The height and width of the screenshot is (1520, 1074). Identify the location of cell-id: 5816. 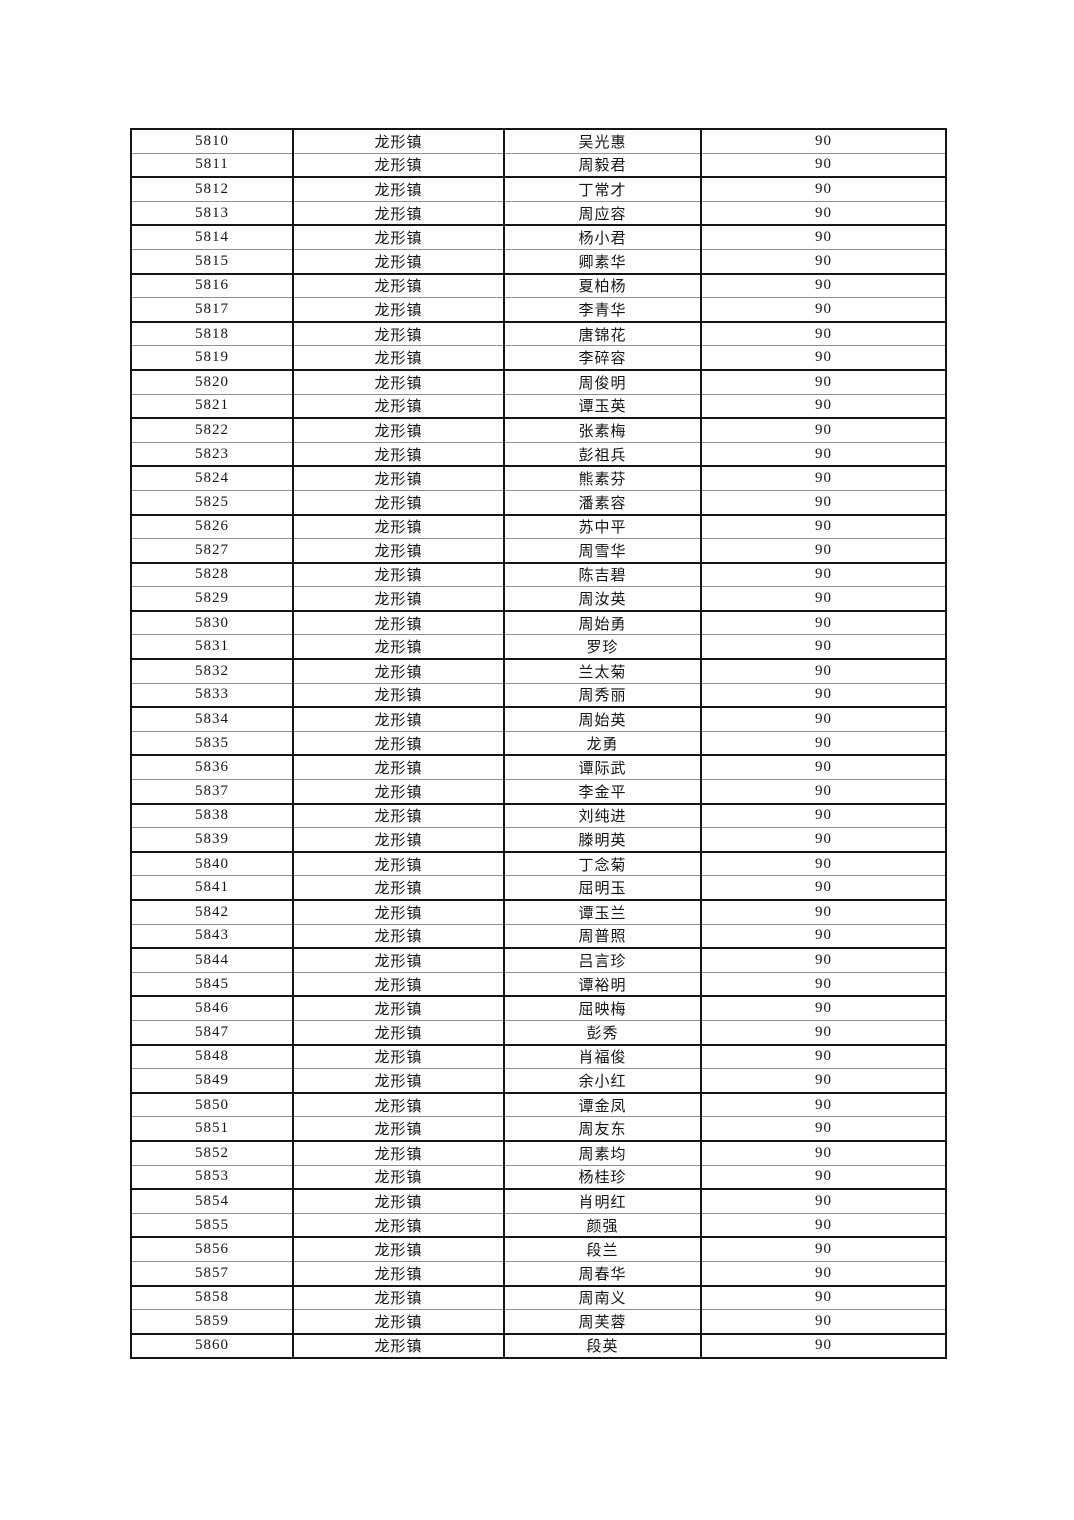
(212, 286).